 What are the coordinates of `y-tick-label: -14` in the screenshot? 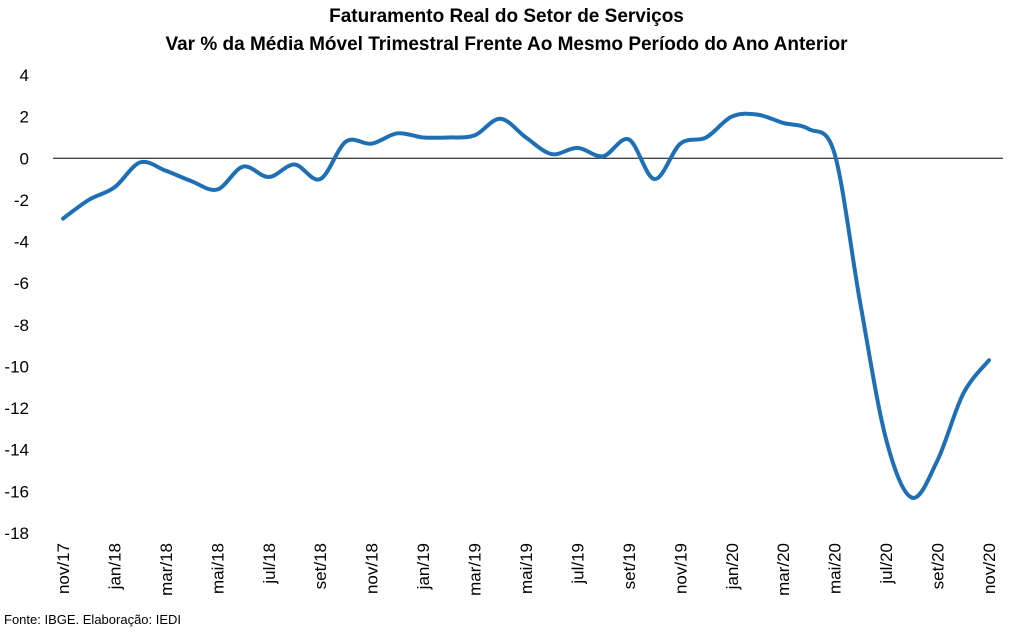 It's located at (16, 450).